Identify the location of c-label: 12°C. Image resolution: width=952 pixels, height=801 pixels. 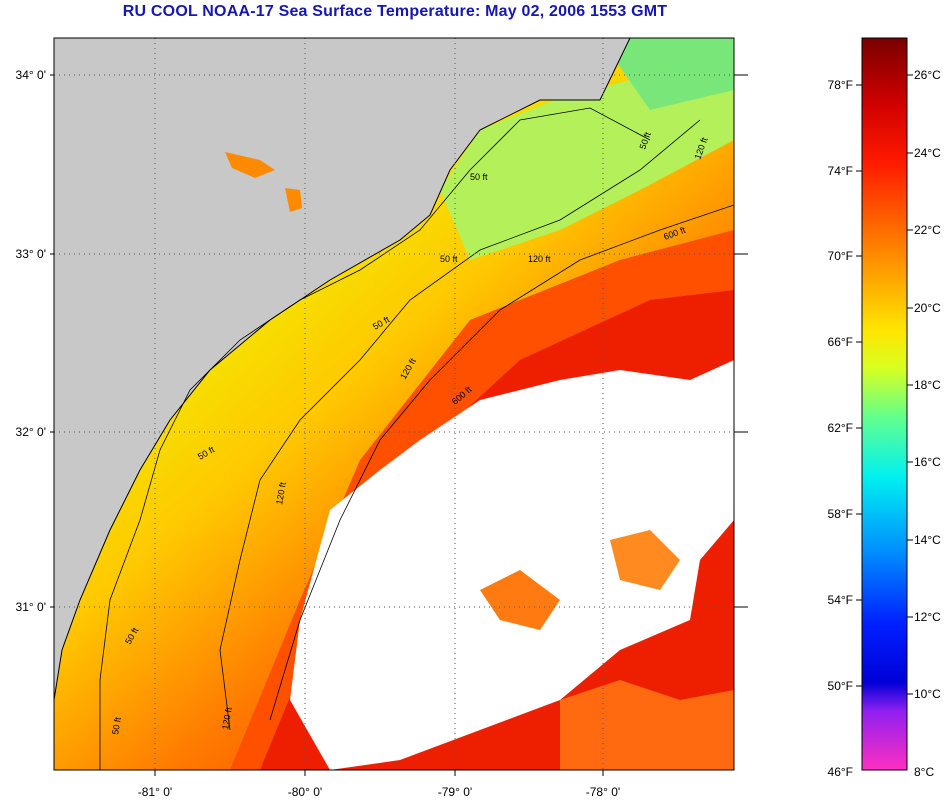
(927, 617).